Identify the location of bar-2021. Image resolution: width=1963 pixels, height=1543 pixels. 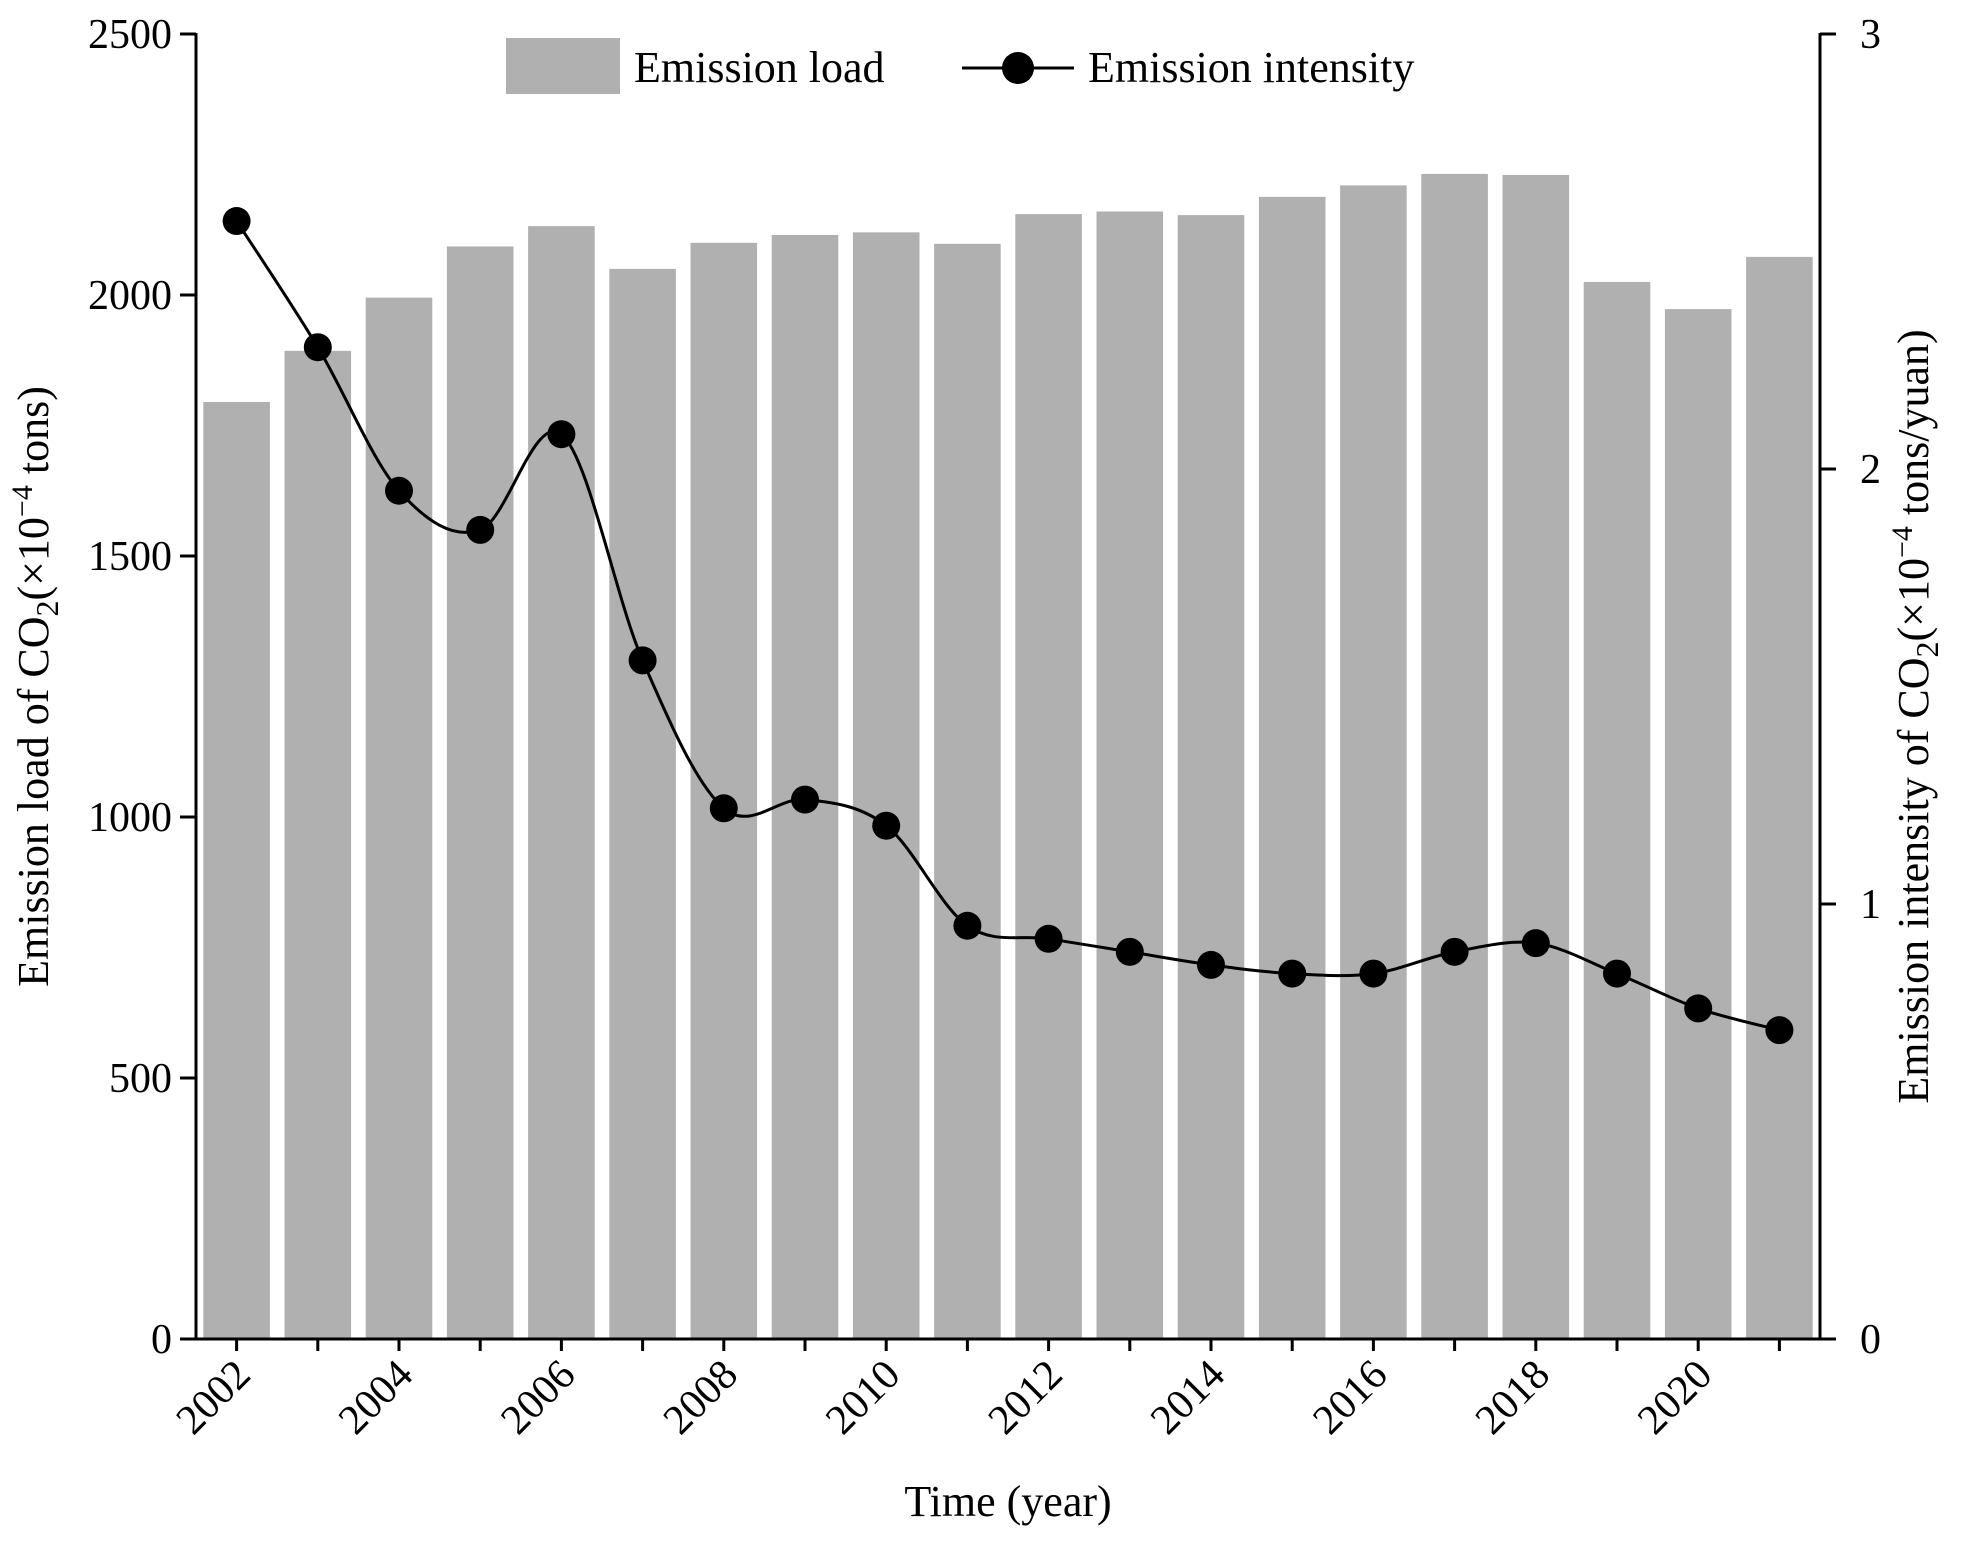
(1779, 797).